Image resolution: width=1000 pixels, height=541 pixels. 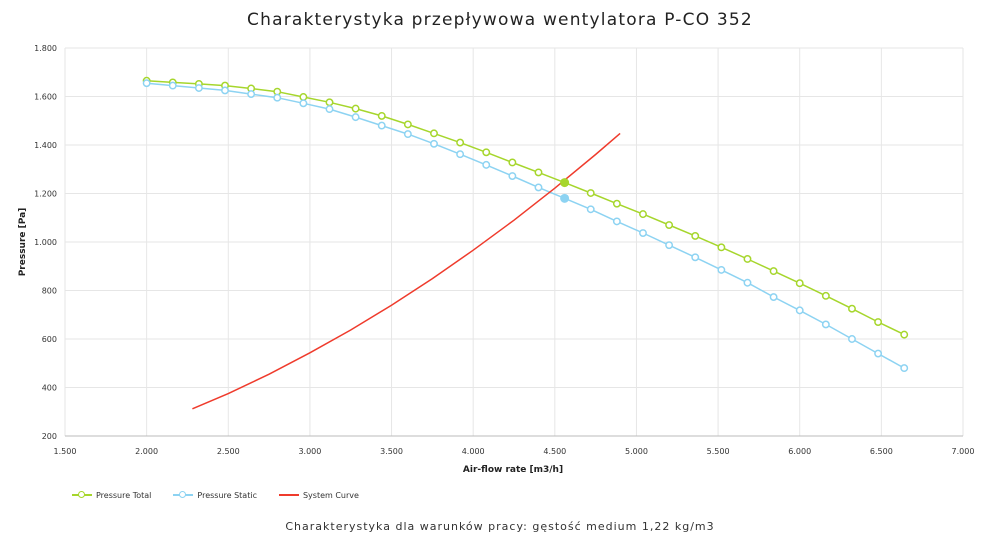 What do you see at coordinates (288, 495) in the screenshot?
I see `legend-swatch-system-curve` at bounding box center [288, 495].